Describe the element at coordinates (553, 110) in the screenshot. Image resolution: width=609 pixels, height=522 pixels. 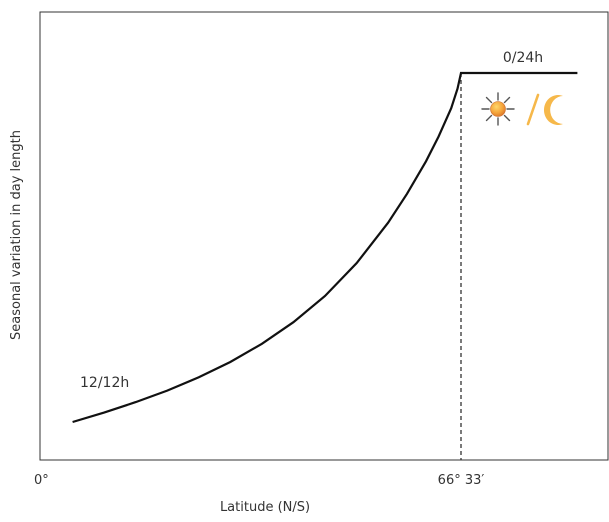
I see `moon-icon` at that location.